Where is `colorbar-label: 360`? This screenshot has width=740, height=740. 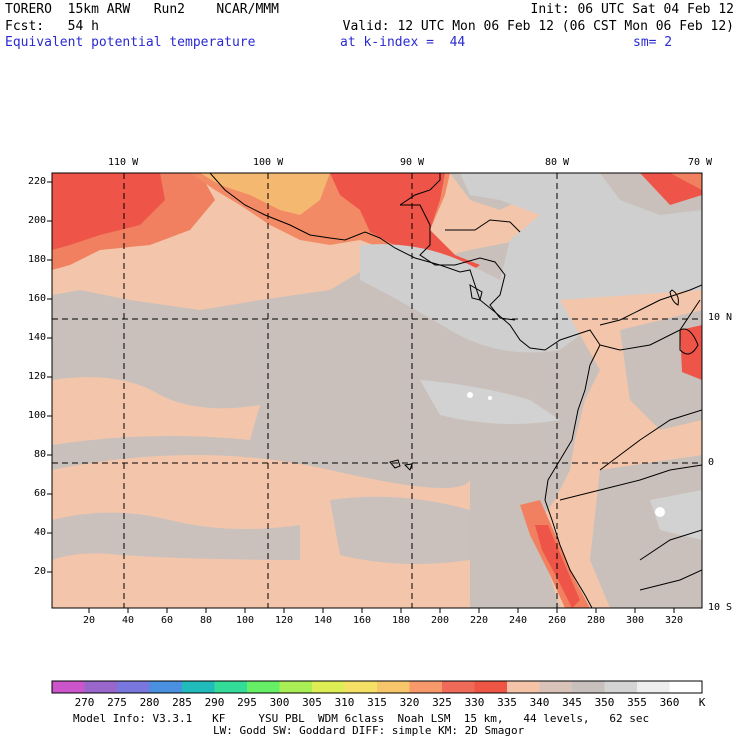 colorbar-label: 360 is located at coordinates (669, 702).